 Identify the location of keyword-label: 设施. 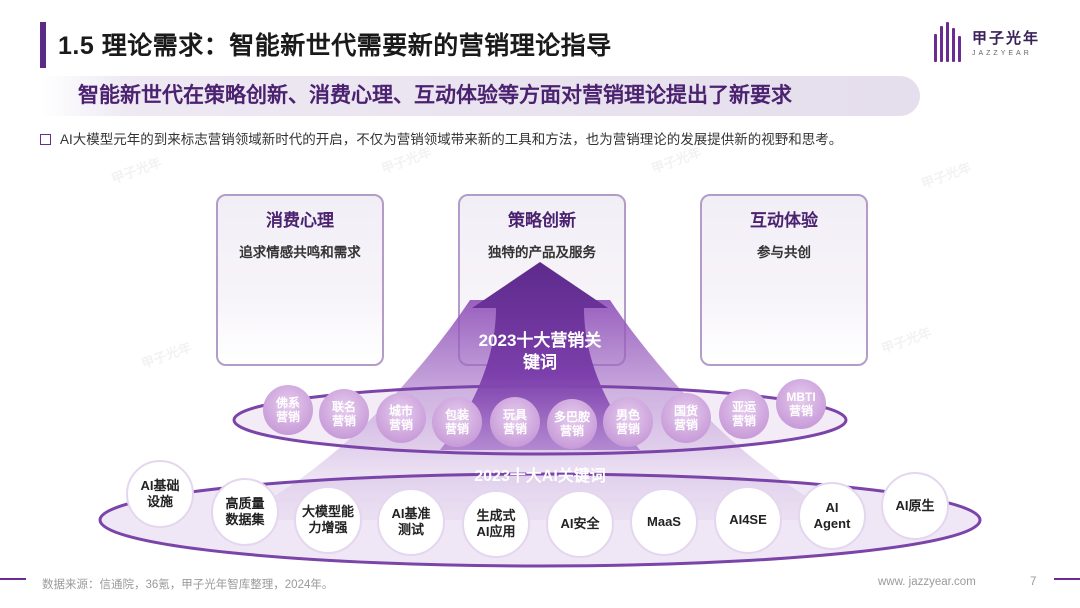
(160, 501).